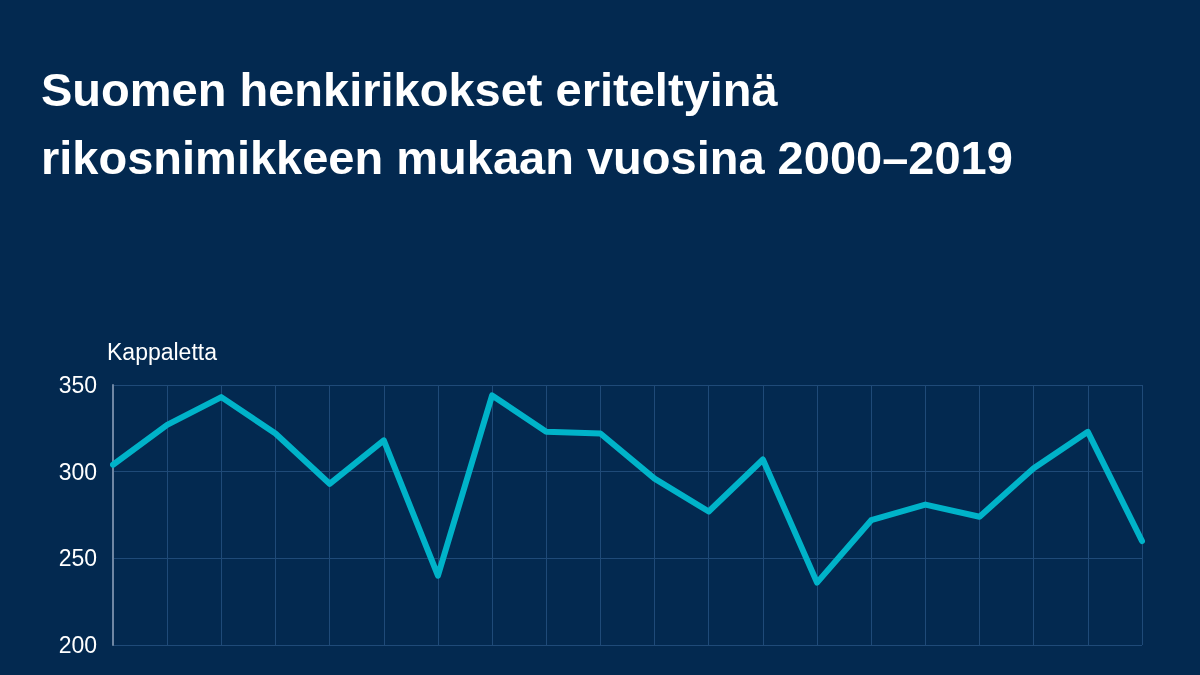  I want to click on chart-title: Suomen henkirikokset eriteltyinä rikosnimikkeen mukaan vuosina 2000–2019, so click(527, 123).